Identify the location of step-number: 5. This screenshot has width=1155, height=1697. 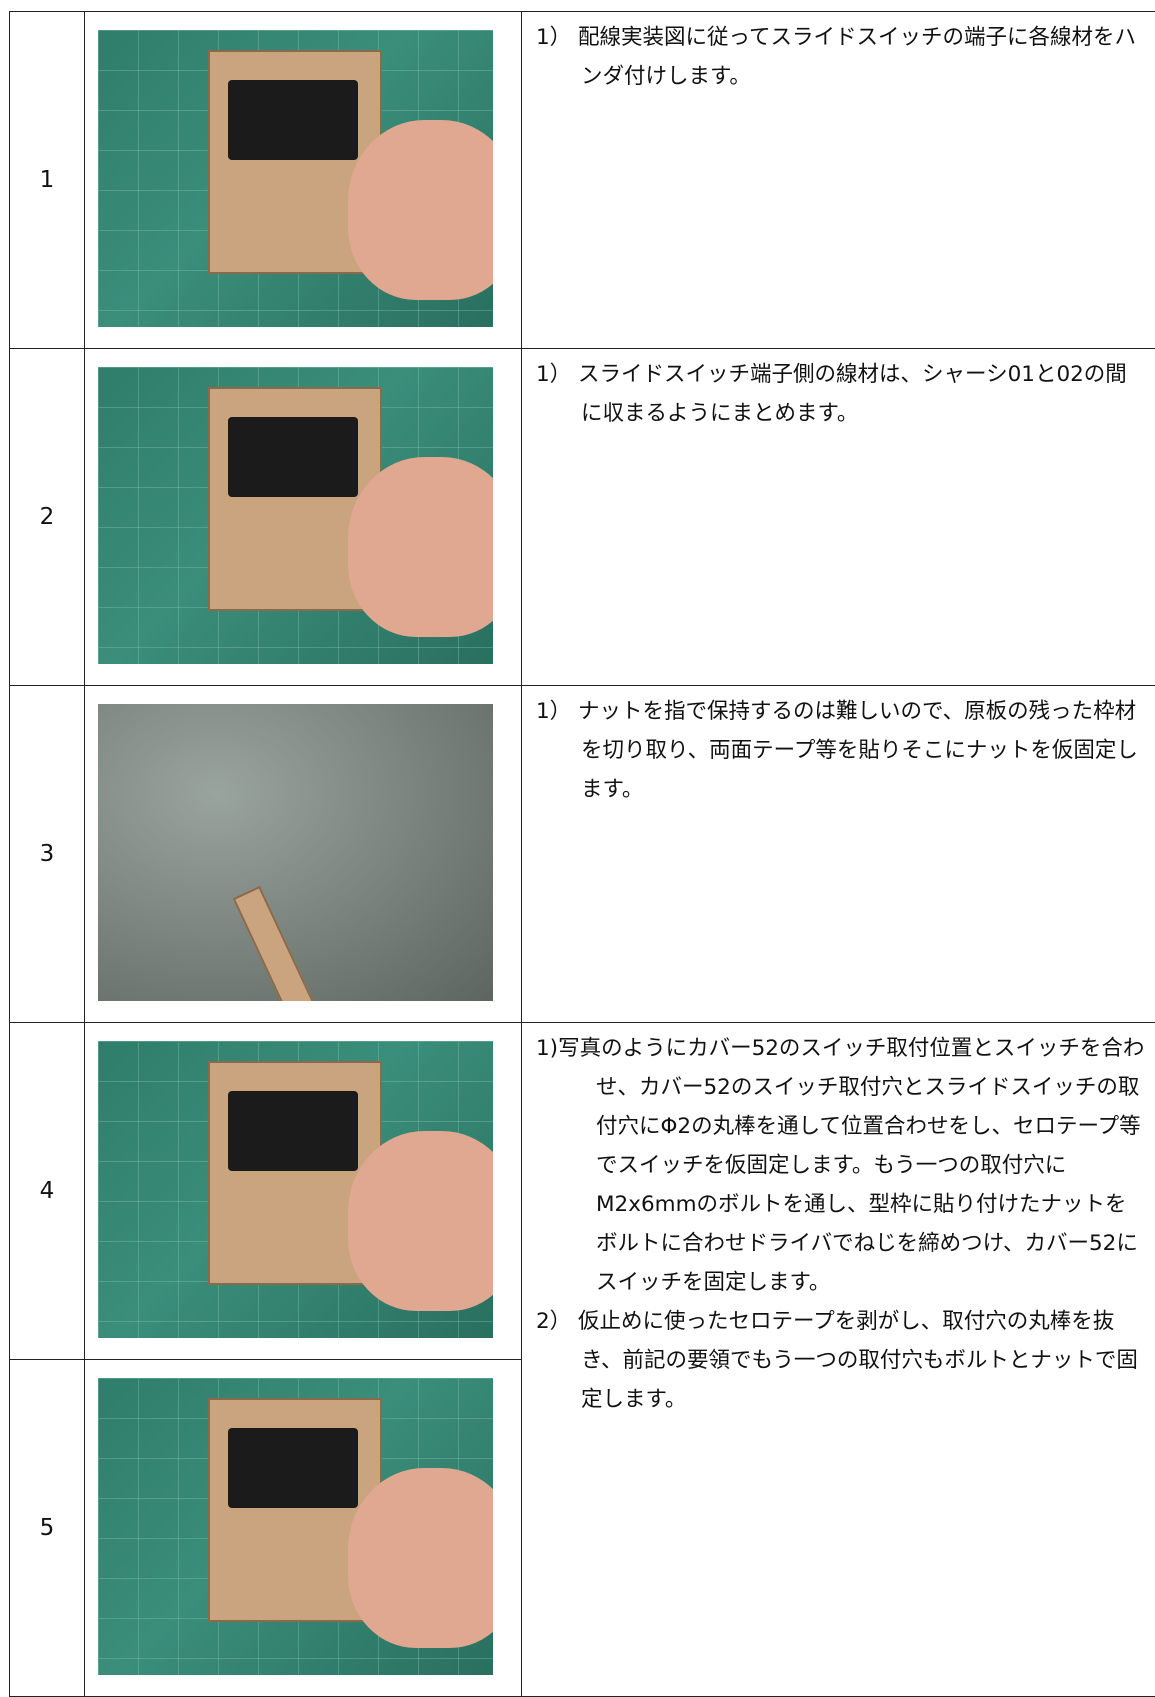
(47, 1528).